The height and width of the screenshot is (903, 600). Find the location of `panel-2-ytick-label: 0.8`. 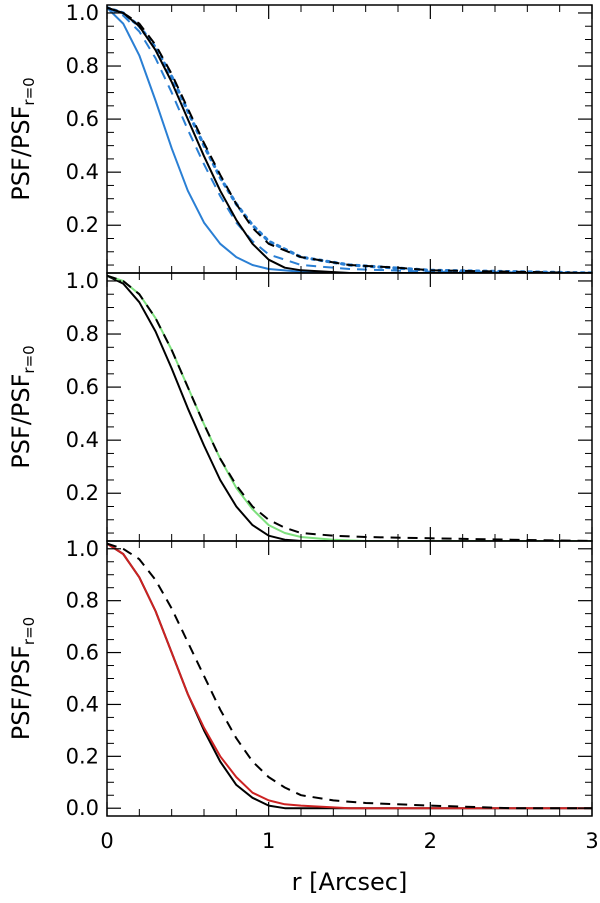

panel-2-ytick-label: 0.8 is located at coordinates (82, 334).